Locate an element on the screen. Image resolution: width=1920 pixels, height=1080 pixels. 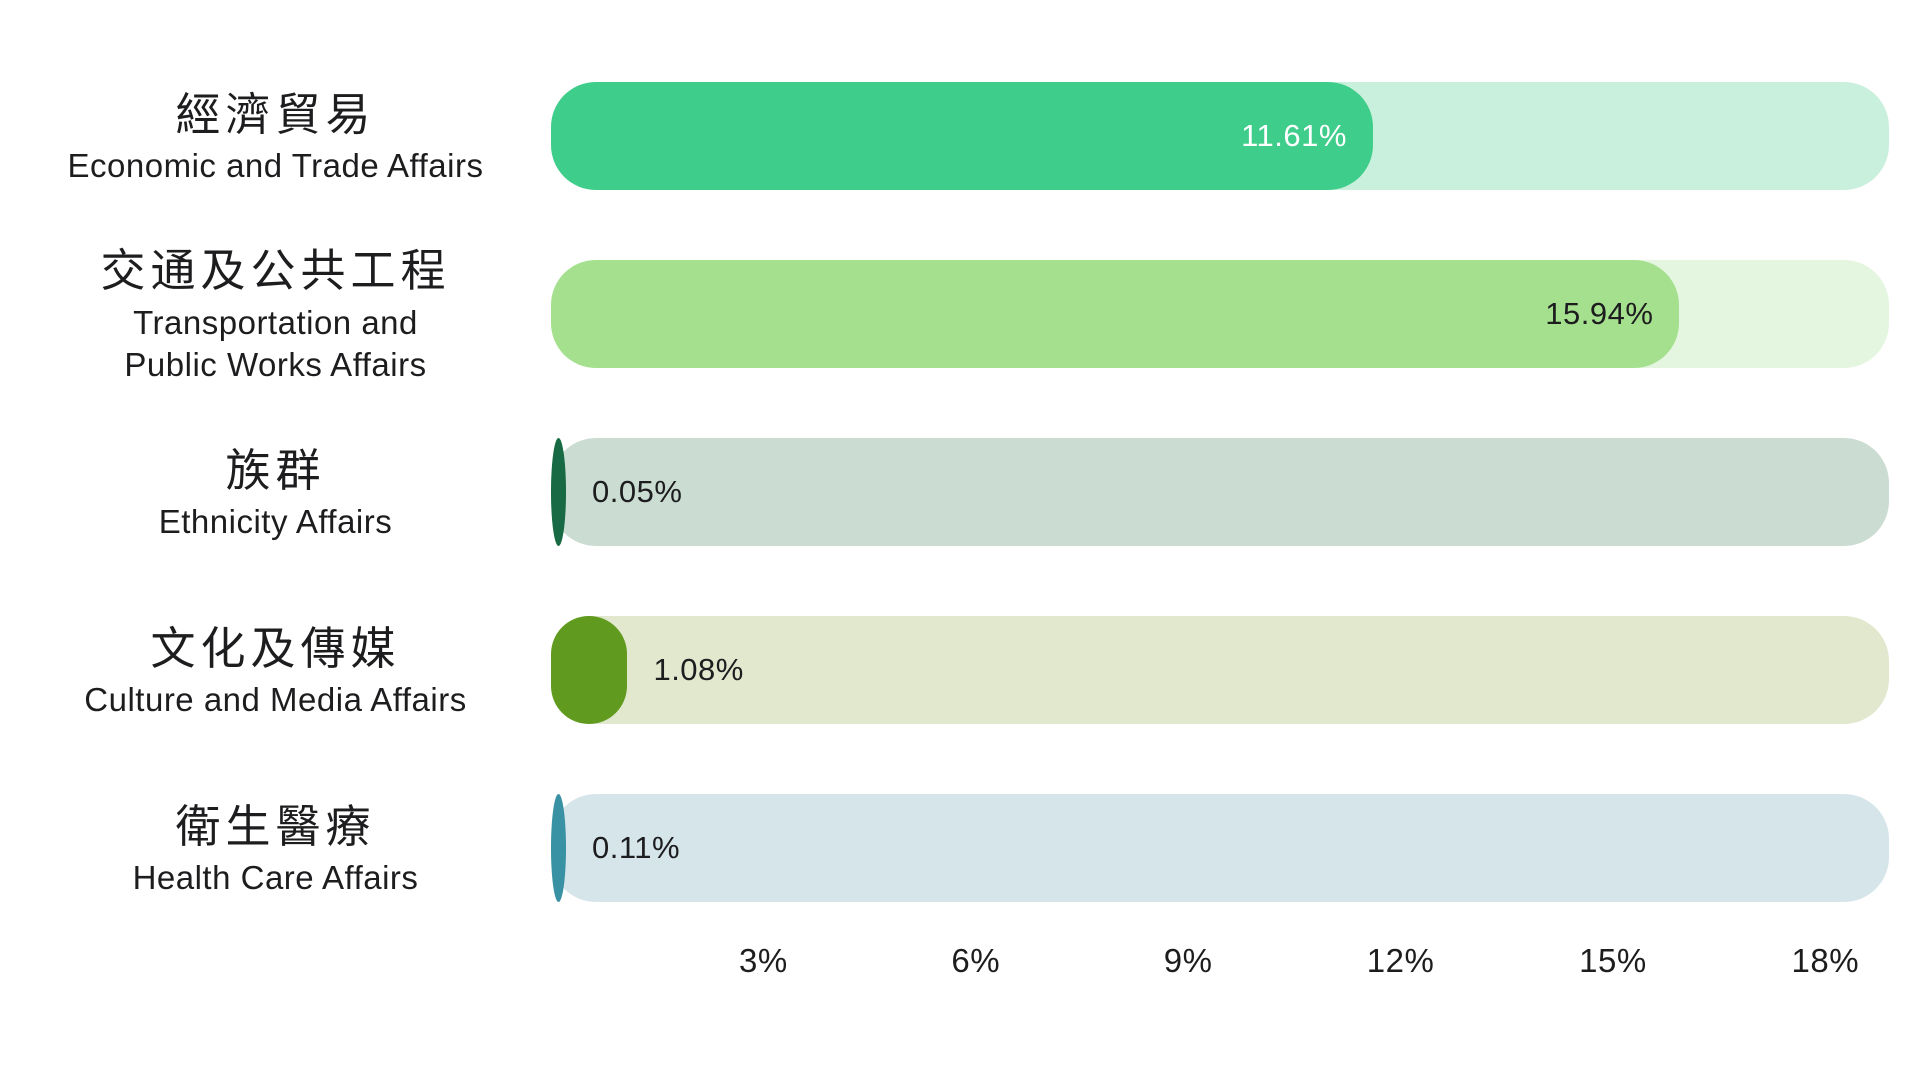
bar-track: 0.05% is located at coordinates (1220, 492).